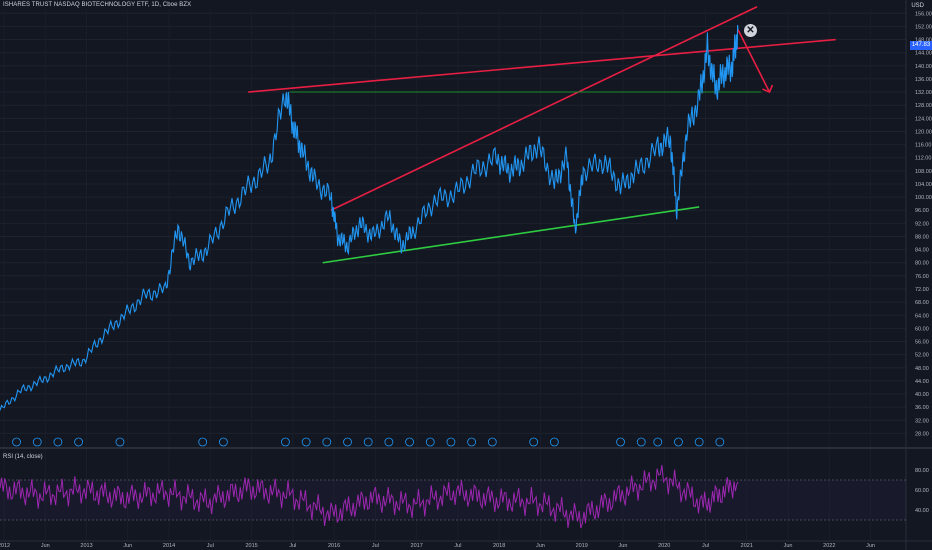 The width and height of the screenshot is (932, 550). I want to click on price-tick-label: 44.00, so click(922, 382).